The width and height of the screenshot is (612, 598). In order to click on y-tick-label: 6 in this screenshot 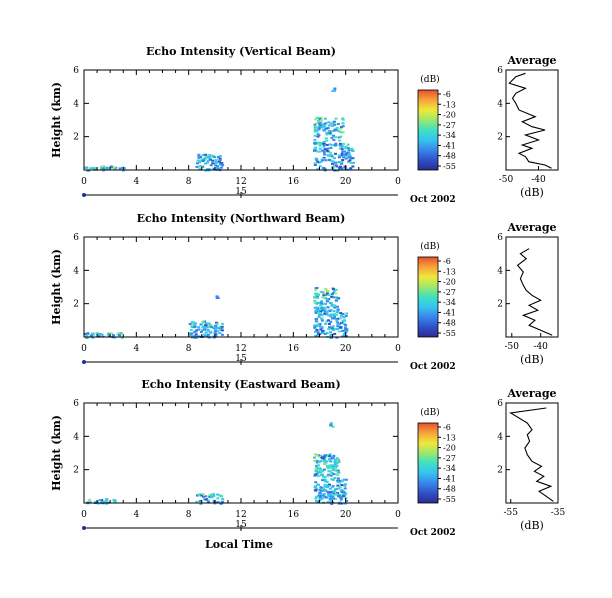, I will do `click(76, 404)`.